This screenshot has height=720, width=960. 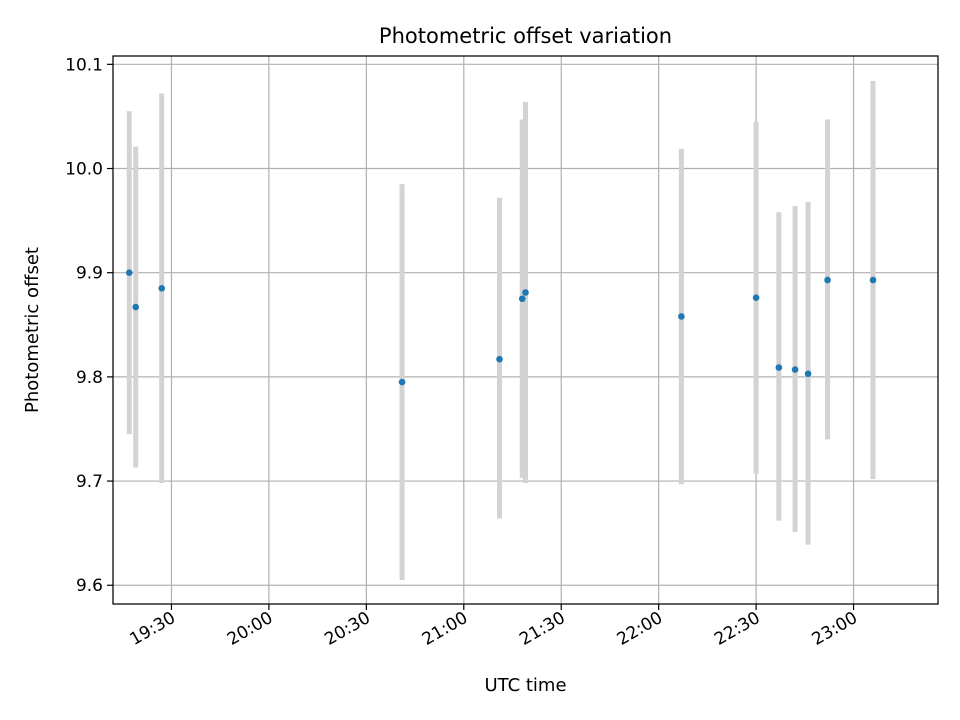 What do you see at coordinates (32, 330) in the screenshot?
I see `y-axis-label: Photometric offset` at bounding box center [32, 330].